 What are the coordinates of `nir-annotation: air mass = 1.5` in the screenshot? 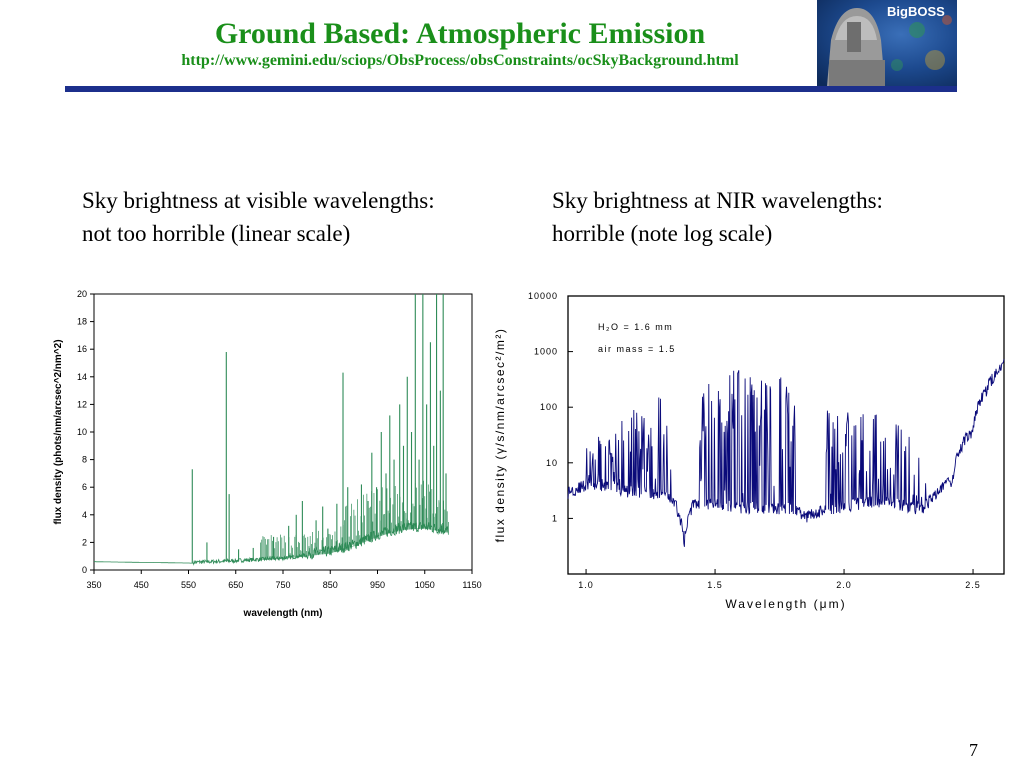 It's located at (637, 349).